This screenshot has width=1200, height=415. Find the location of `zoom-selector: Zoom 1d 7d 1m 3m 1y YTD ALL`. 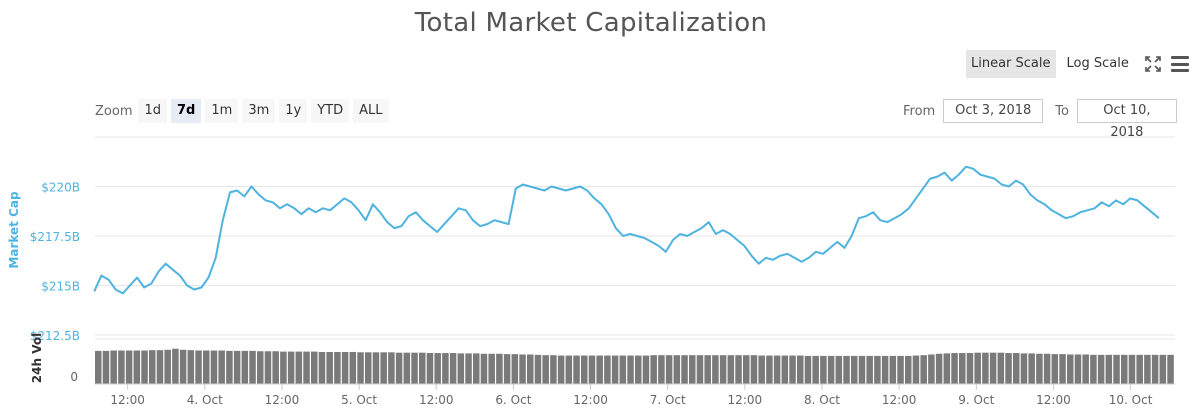

zoom-selector: Zoom 1d 7d 1m 3m 1y YTD ALL is located at coordinates (244, 111).